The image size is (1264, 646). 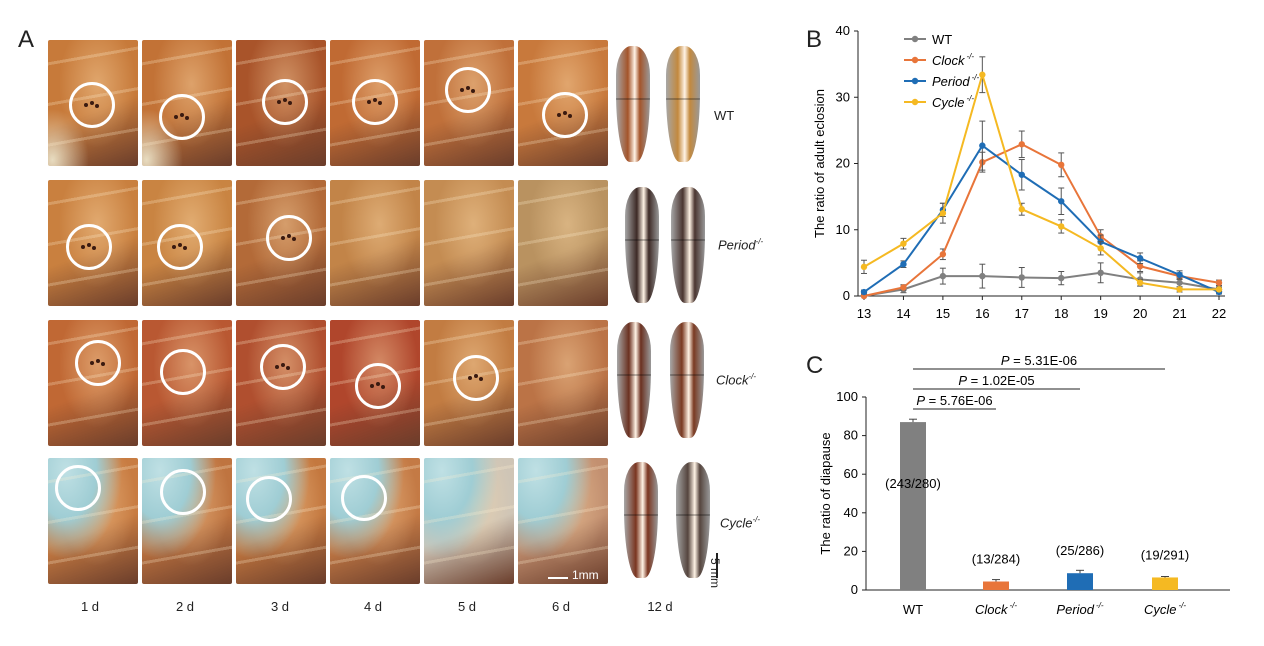 I want to click on row-label-period: Period-/-, so click(x=740, y=244).